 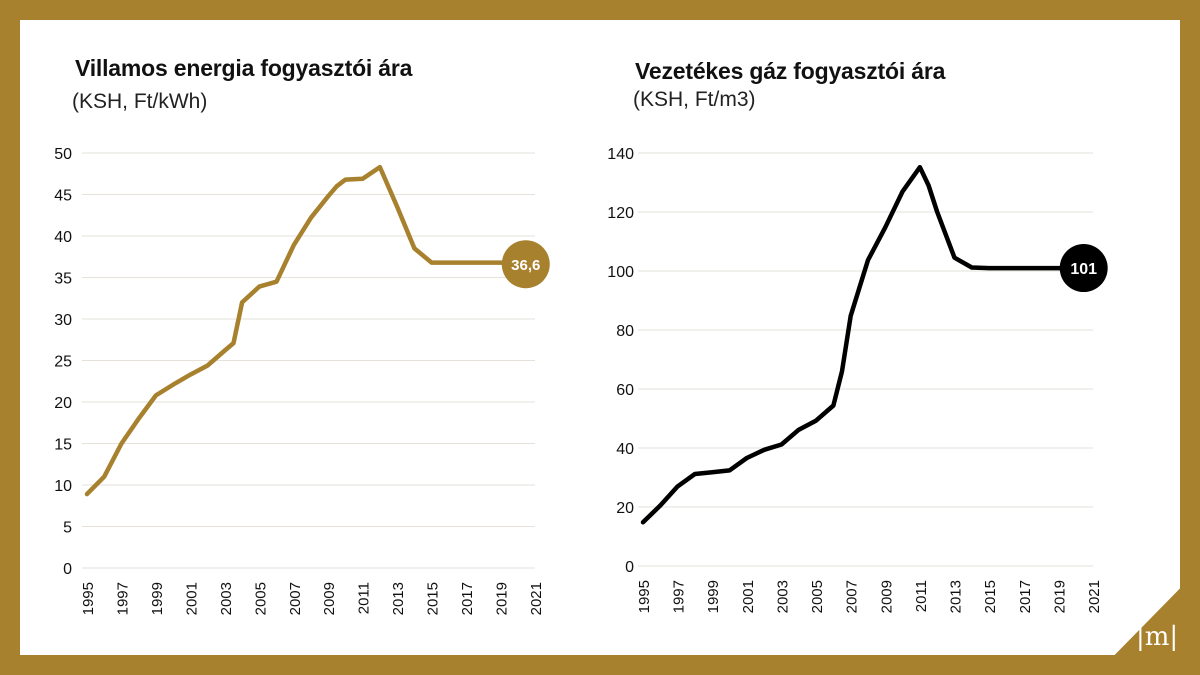 I want to click on y-tick-label: 30, so click(x=63, y=320).